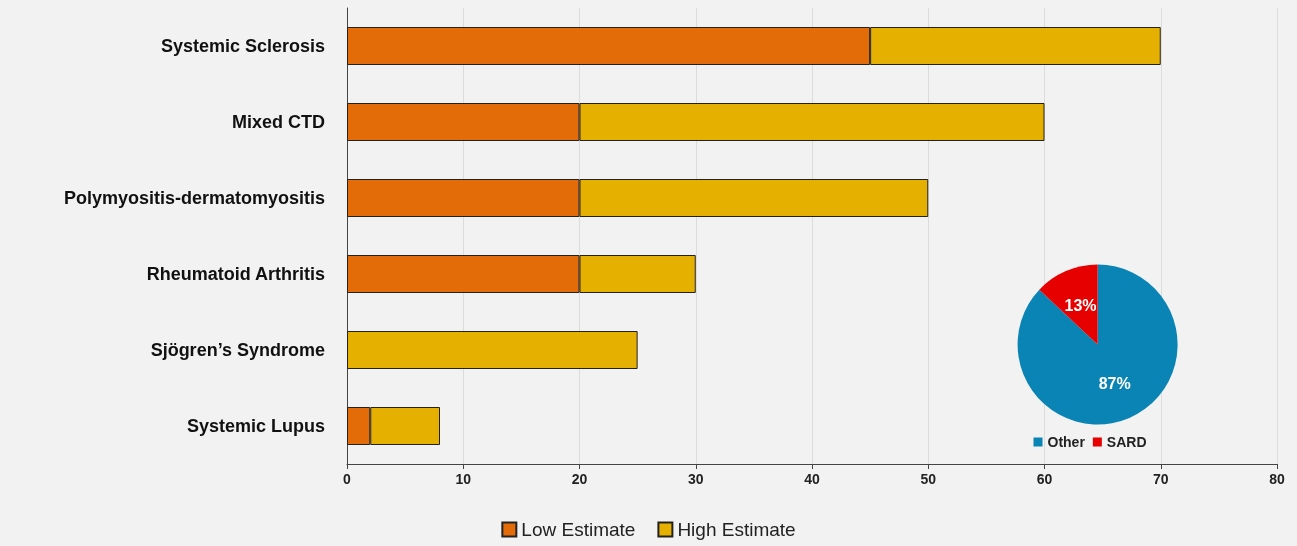 Image resolution: width=1297 pixels, height=546 pixels. I want to click on y-tick-label: Sjögren’s Syndrome, so click(237, 350).